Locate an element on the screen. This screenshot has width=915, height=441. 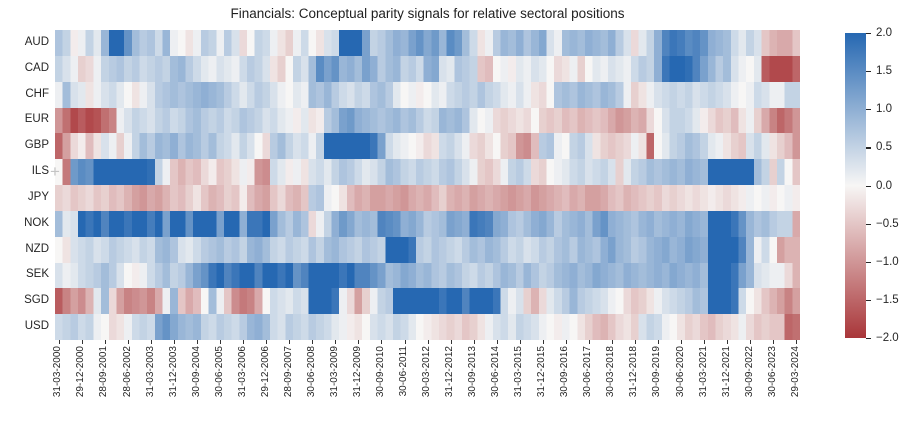
colorbar-tick-label: −1.5 is located at coordinates (887, 299).